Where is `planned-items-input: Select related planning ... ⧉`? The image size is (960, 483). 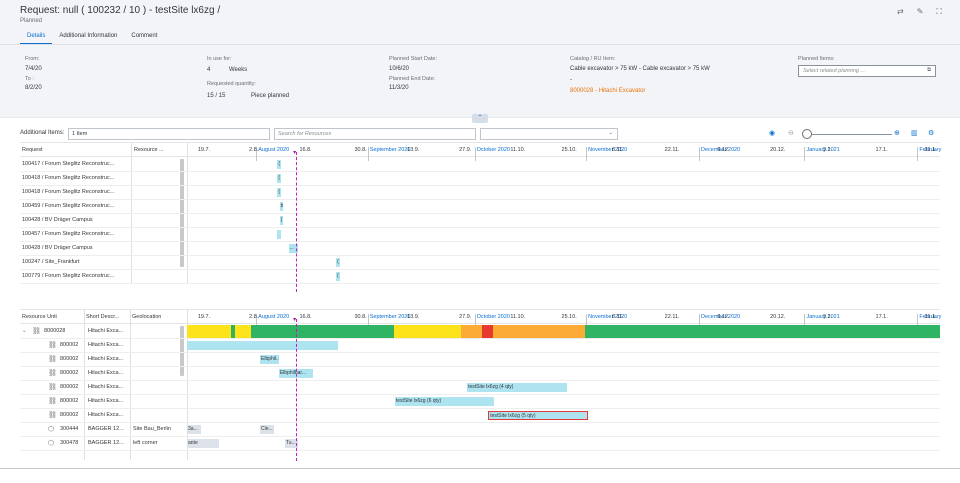
planned-items-input: Select related planning ... ⧉ is located at coordinates (867, 71).